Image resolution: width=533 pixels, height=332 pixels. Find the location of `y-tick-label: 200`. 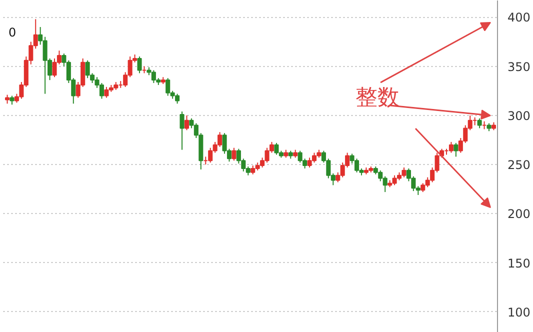

y-tick-label: 200 is located at coordinates (519, 214).